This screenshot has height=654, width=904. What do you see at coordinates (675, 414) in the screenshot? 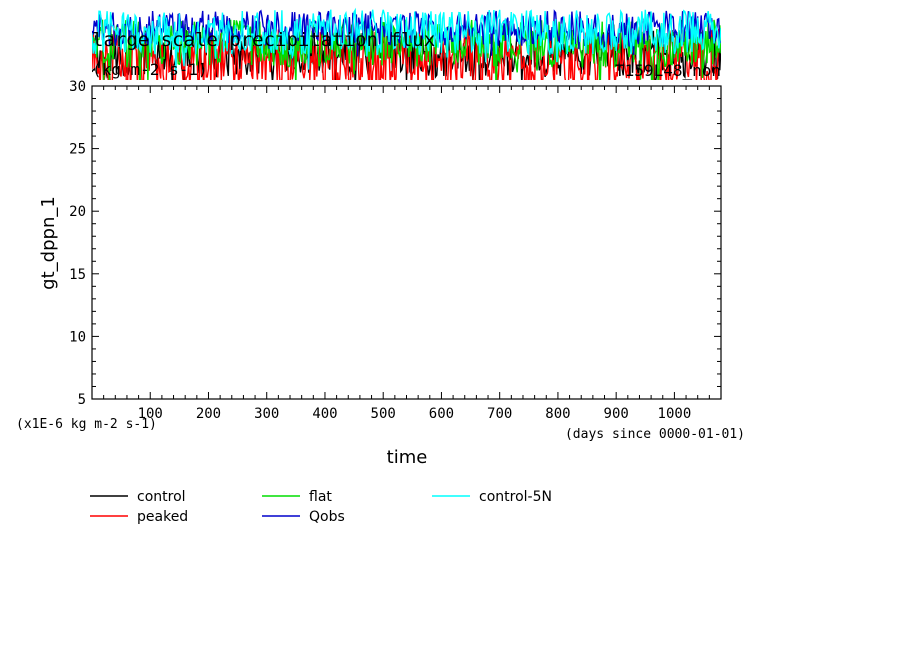
I see `x-tick-label: 1000` at bounding box center [675, 414].